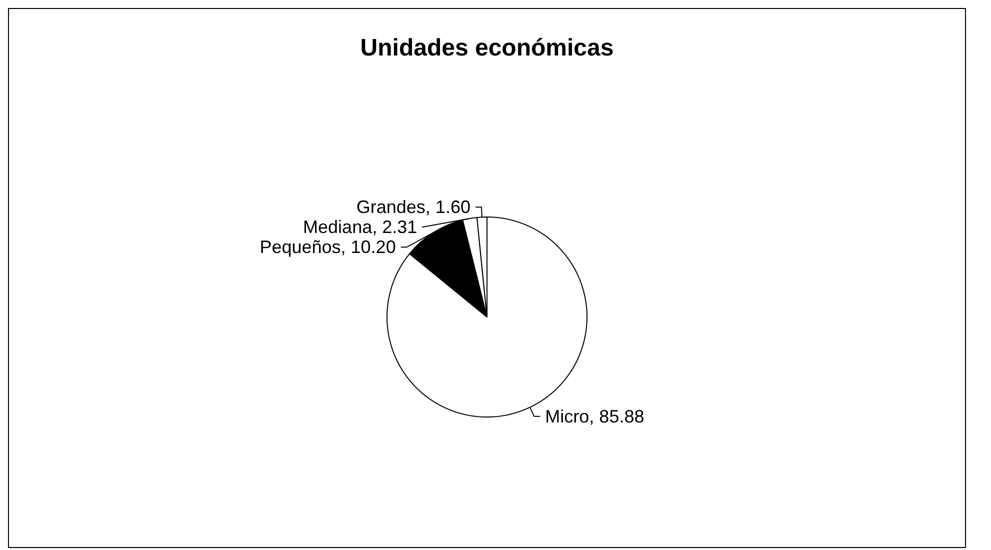 The image size is (991, 550). Describe the element at coordinates (487, 48) in the screenshot. I see `chart-title: Unidades económicas` at that location.